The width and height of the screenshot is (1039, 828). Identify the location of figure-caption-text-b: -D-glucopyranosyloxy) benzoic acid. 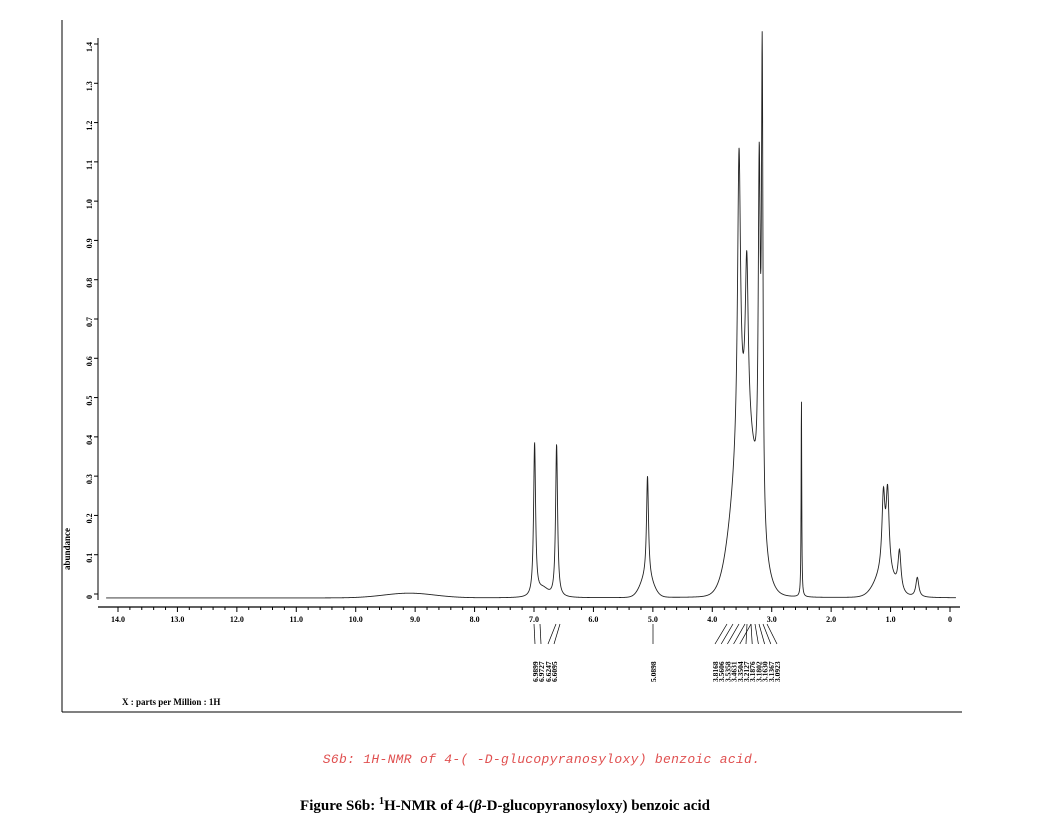
(595, 806).